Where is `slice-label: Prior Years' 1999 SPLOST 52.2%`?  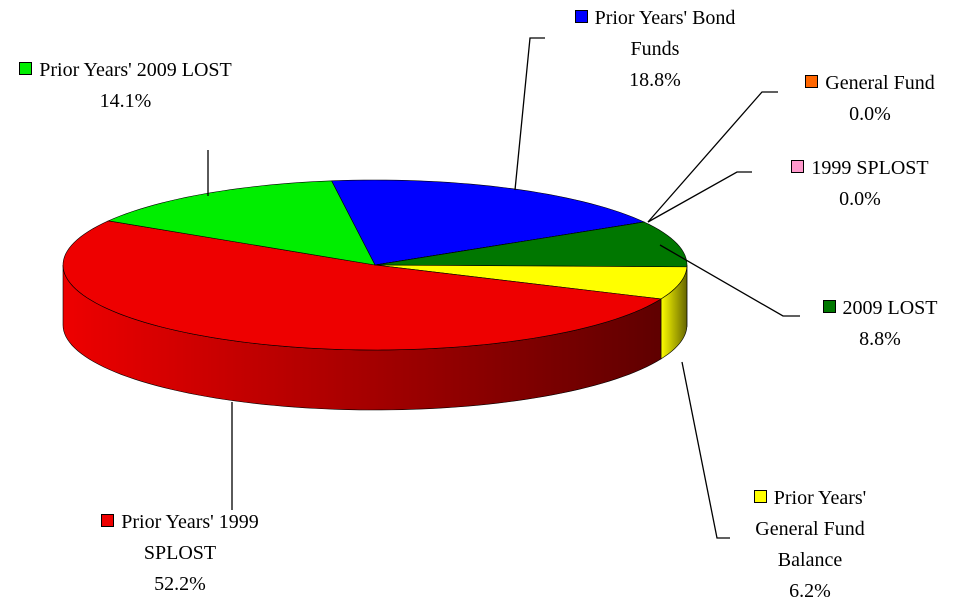
slice-label: Prior Years' 1999 SPLOST 52.2% is located at coordinates (180, 553).